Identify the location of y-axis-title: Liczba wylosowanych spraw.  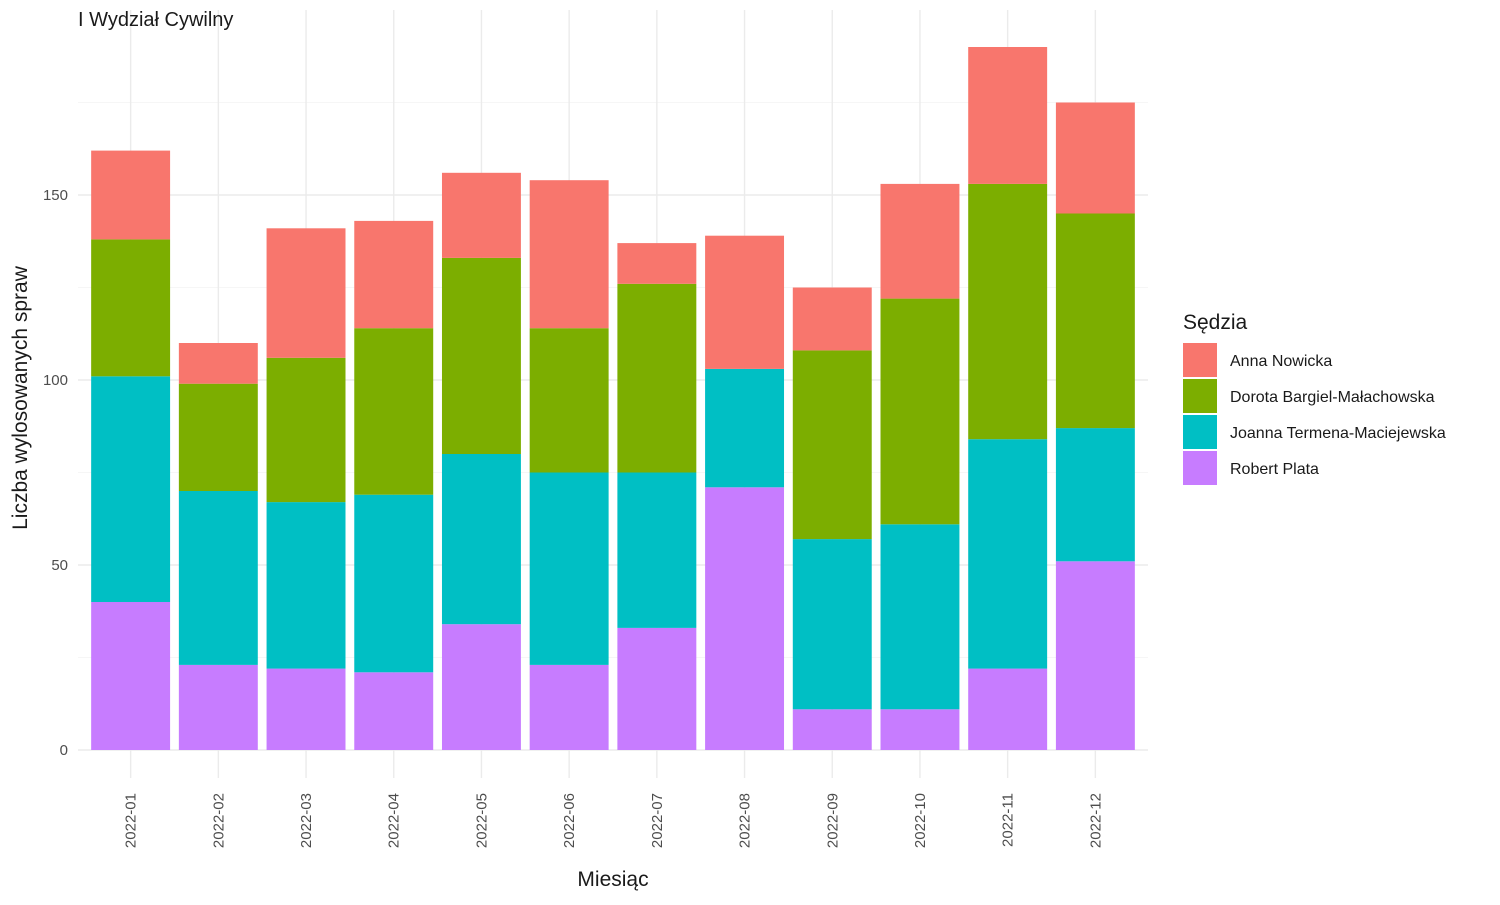
(20, 397).